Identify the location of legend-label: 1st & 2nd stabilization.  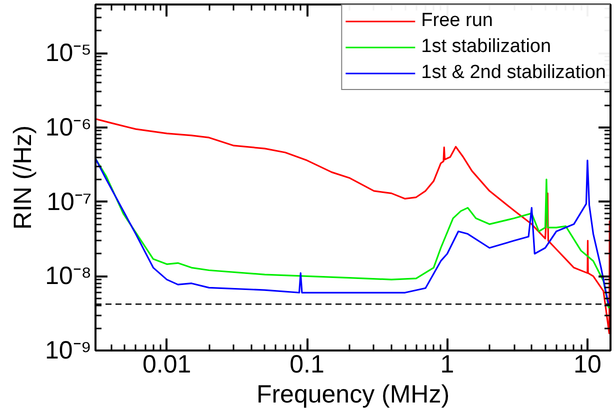
(513, 73).